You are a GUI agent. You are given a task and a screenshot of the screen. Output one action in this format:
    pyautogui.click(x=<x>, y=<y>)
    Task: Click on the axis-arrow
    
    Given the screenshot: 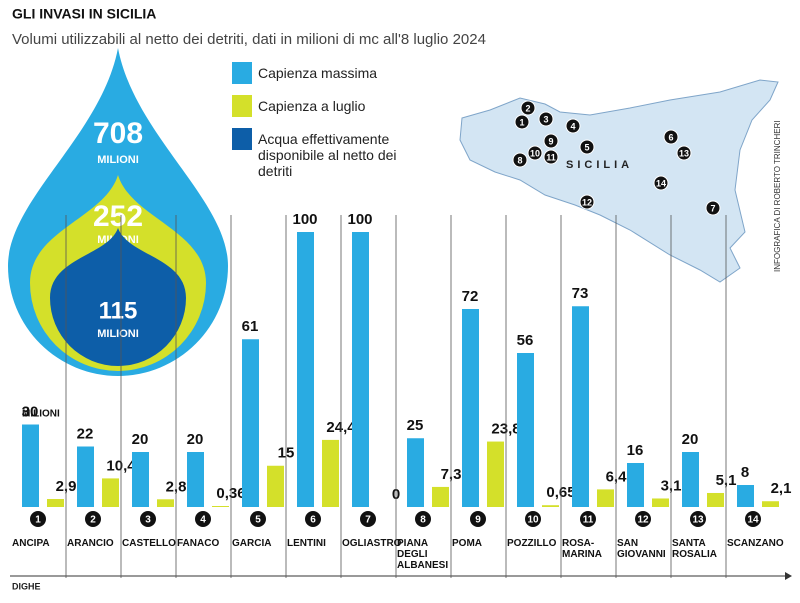 What is the action you would take?
    pyautogui.click(x=788, y=576)
    